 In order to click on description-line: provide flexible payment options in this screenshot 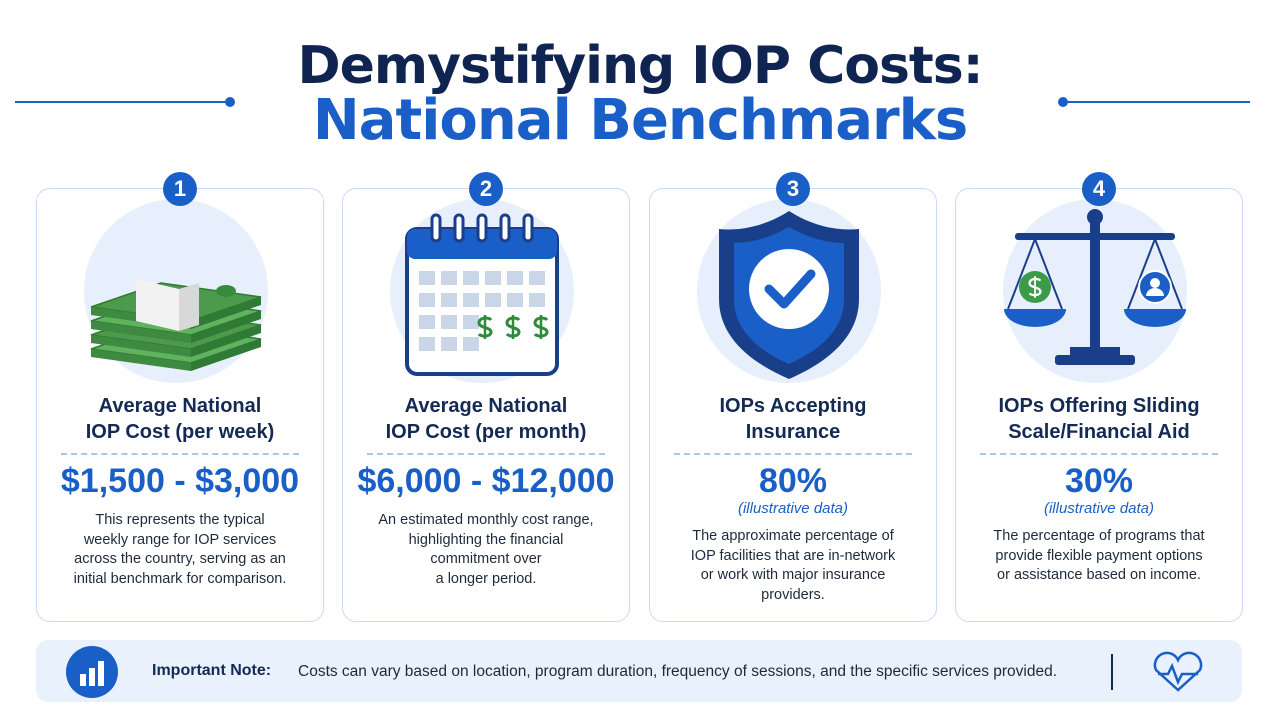, I will do `click(1099, 555)`.